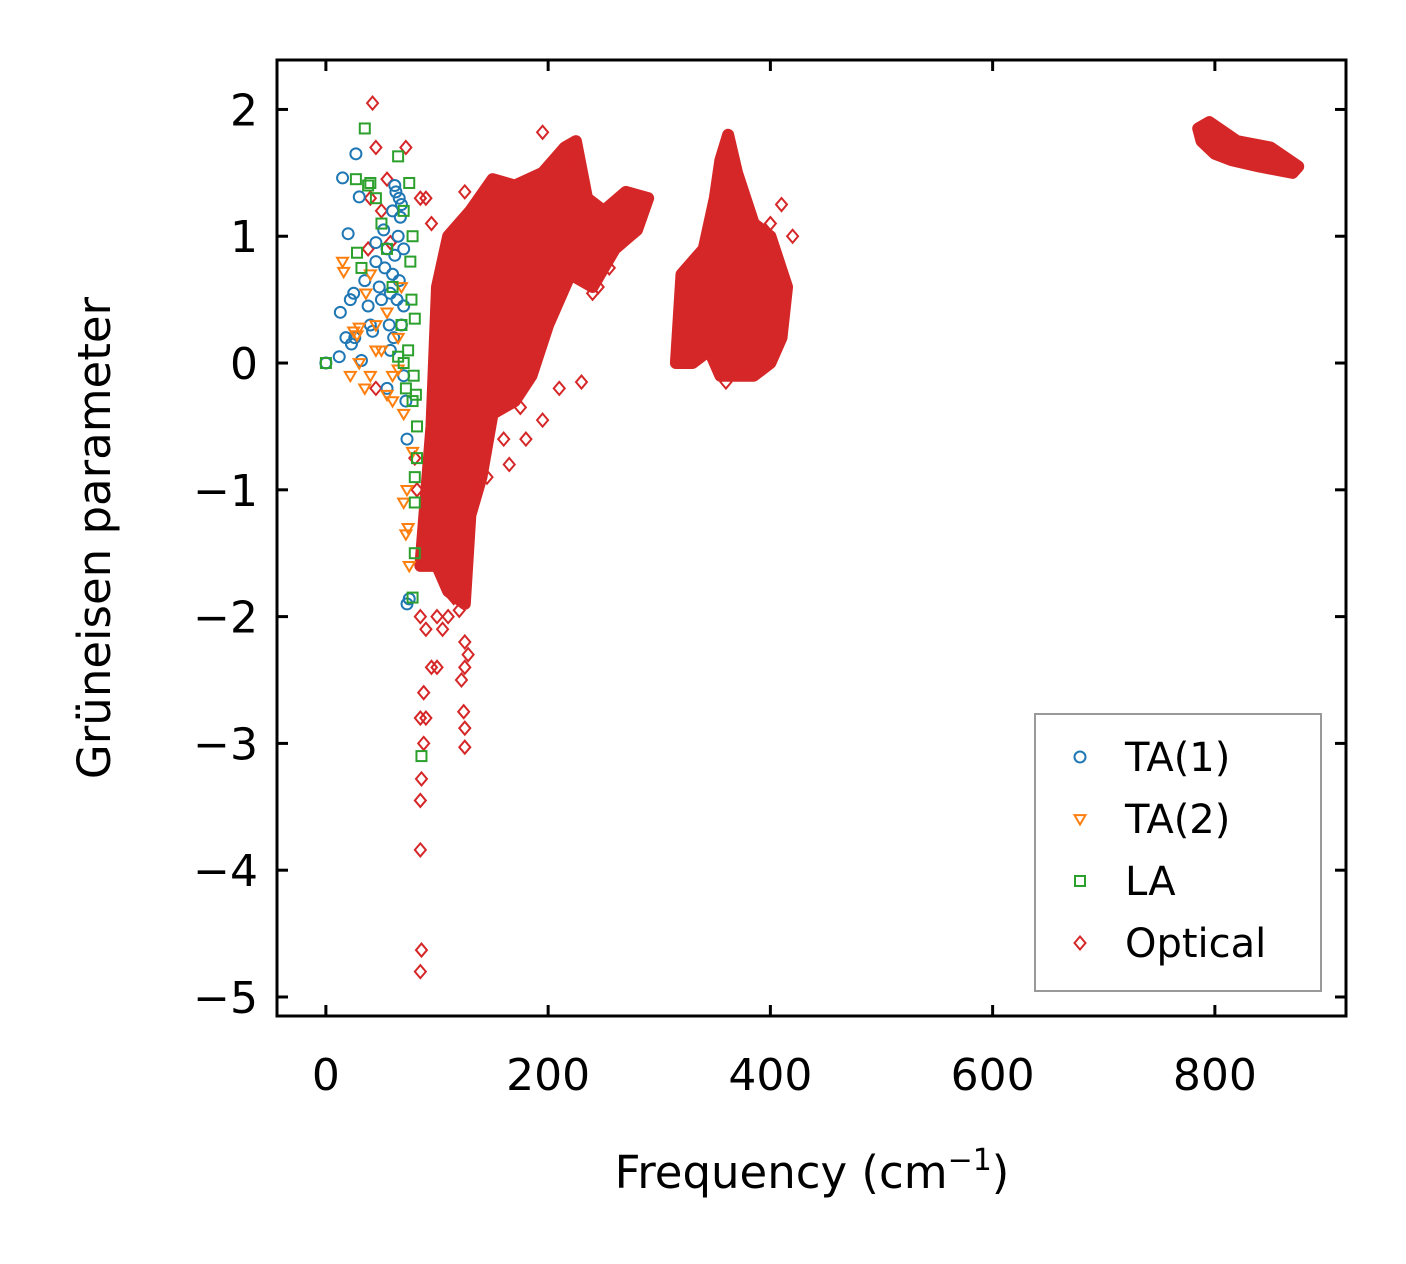  I want to click on legend-label: TA(1), so click(1177, 758).